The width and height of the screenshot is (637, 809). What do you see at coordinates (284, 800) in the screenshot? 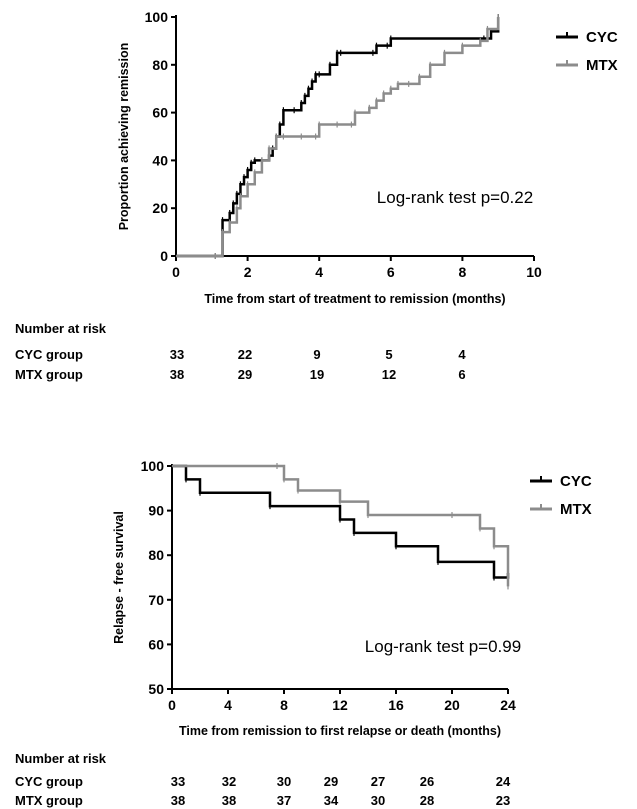
I see `risk-value: 37` at bounding box center [284, 800].